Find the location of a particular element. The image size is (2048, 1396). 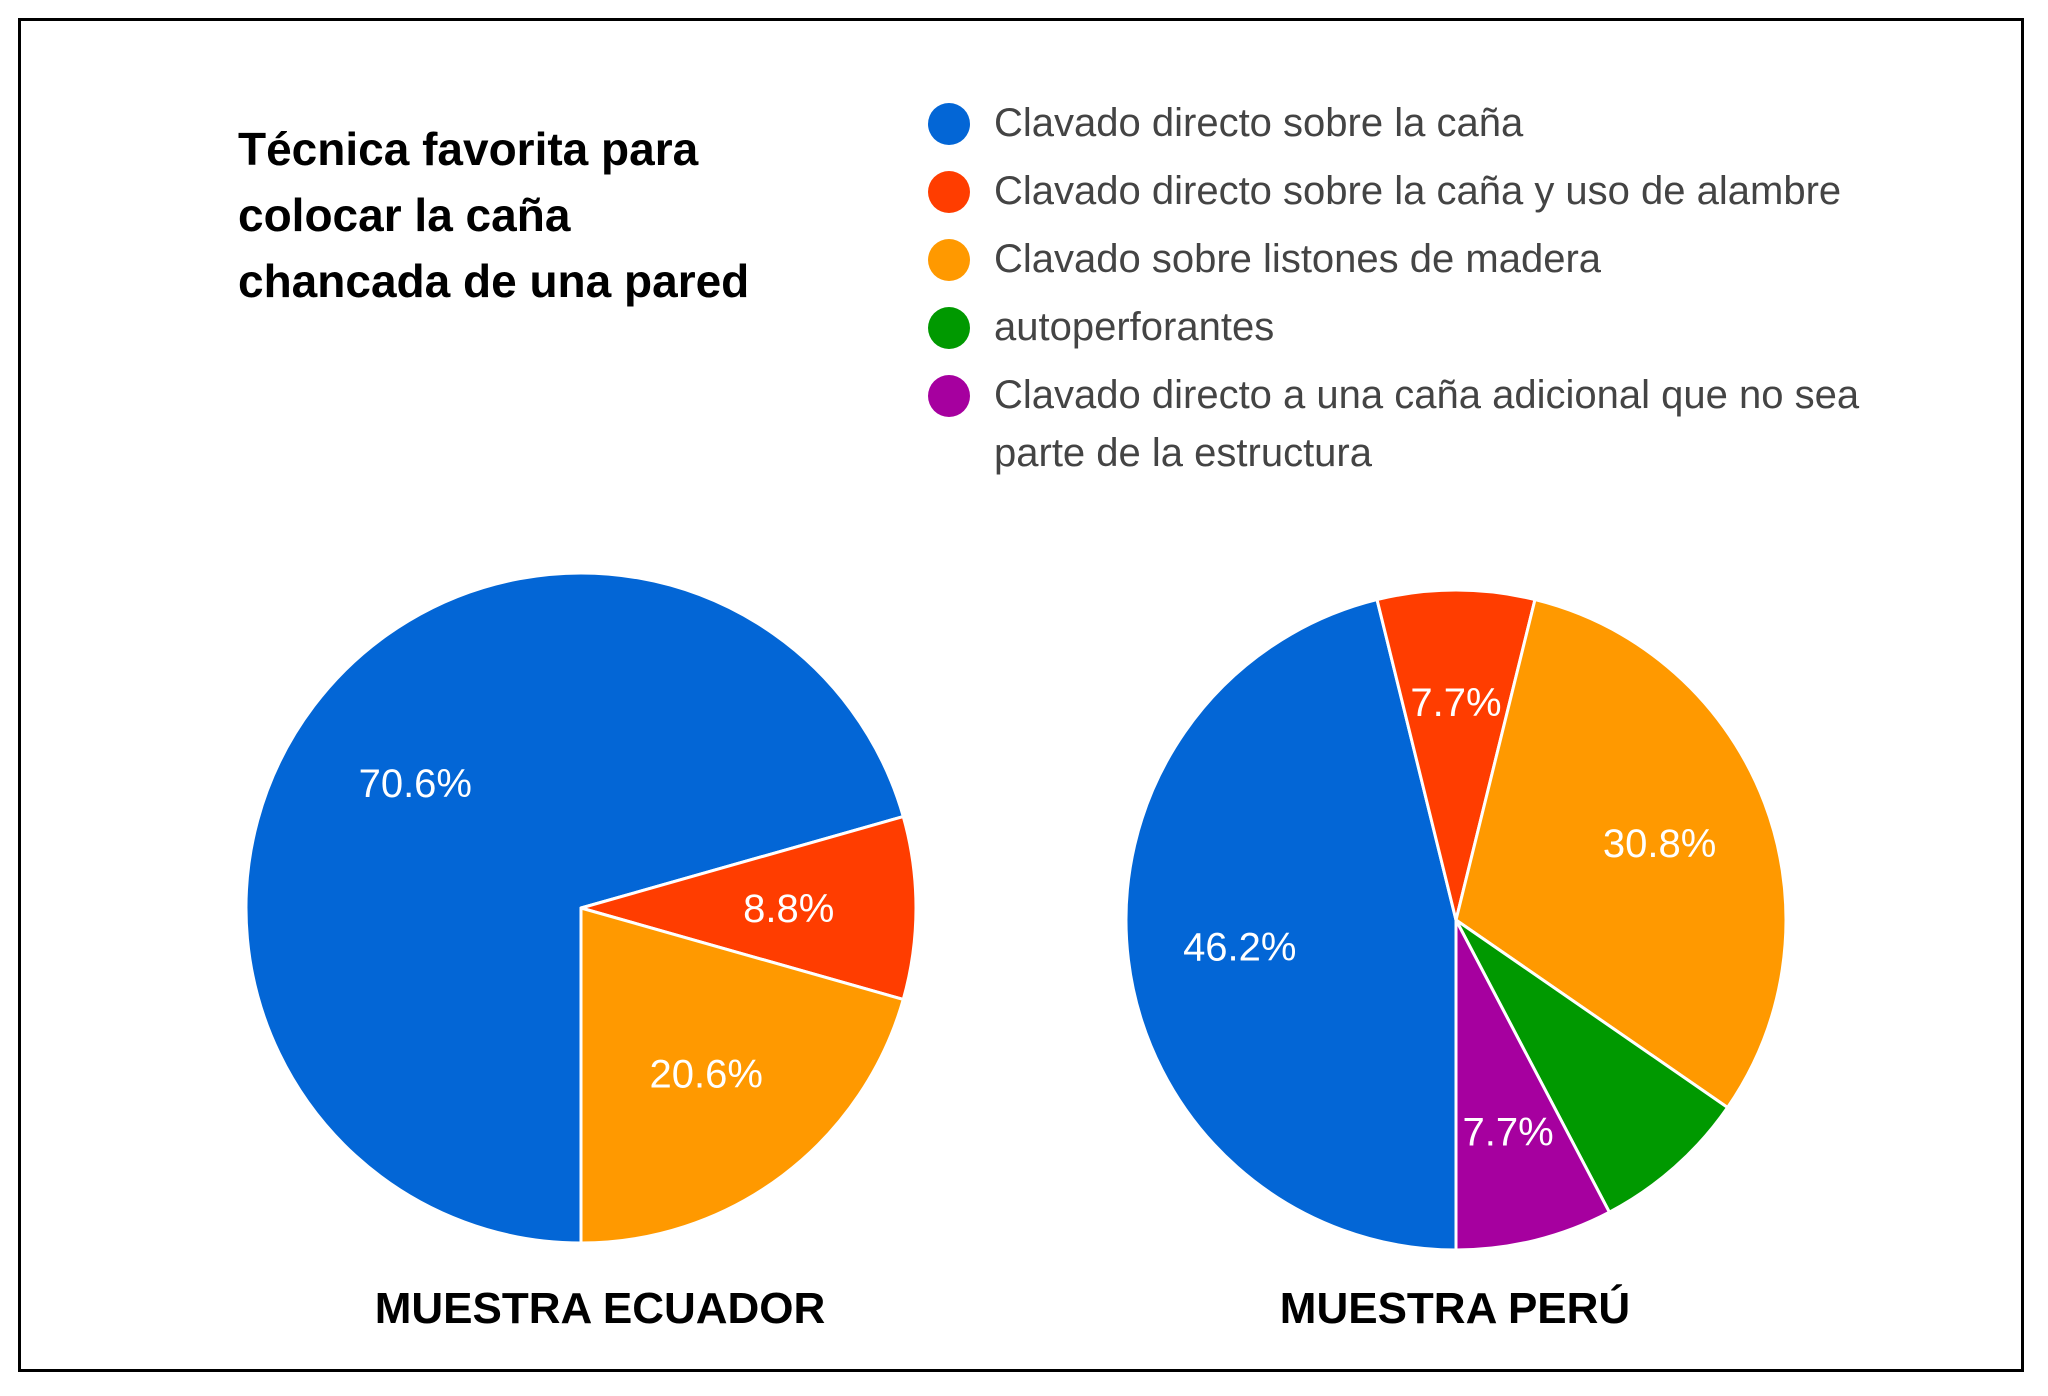

legend-item: autoperforantes is located at coordinates (1428, 327).